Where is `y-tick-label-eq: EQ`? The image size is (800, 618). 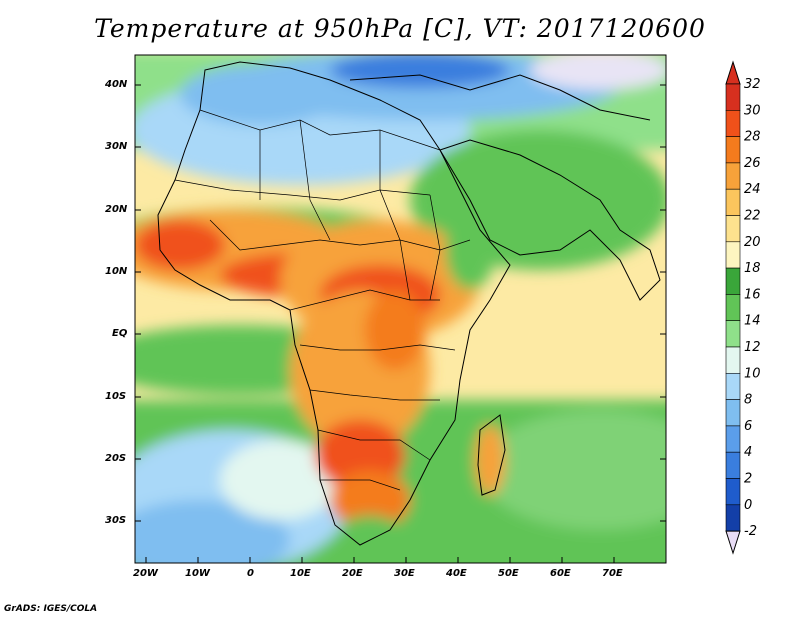
y-tick-label-eq: EQ is located at coordinates (120, 333).